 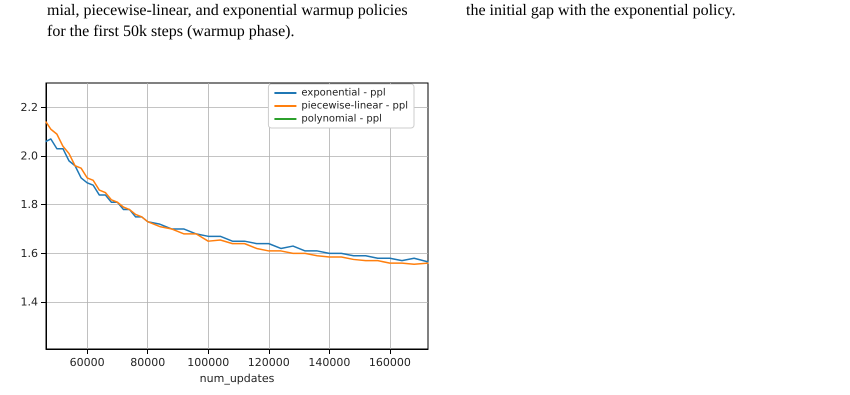 I want to click on x-tick-label: 60000, so click(x=87, y=362).